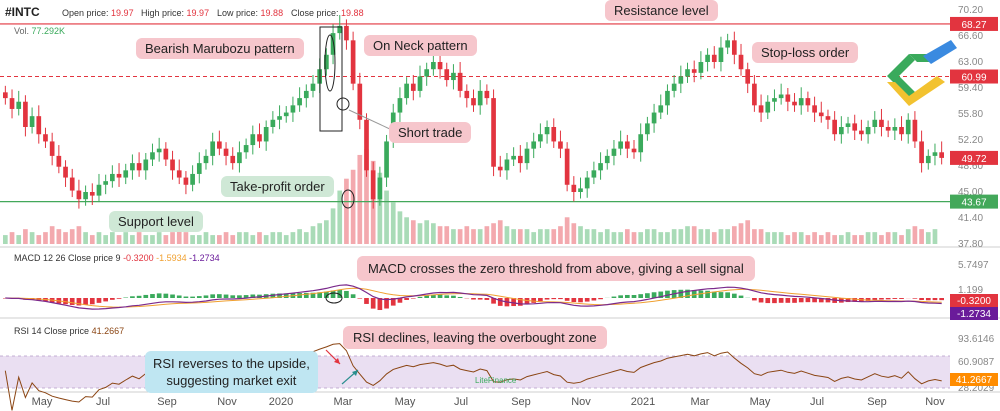  Describe the element at coordinates (661, 10) in the screenshot. I see `resistance-callout: Resistance level` at that location.